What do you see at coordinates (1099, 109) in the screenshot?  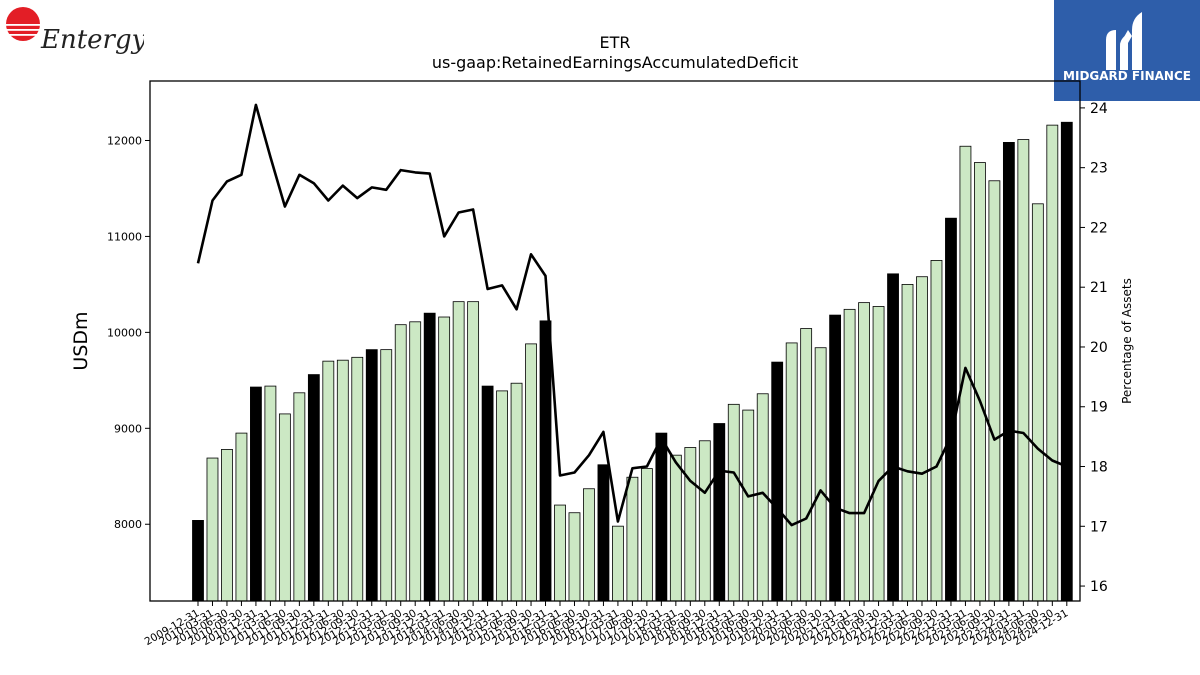 I see `y2-tick-label: 24` at bounding box center [1099, 109].